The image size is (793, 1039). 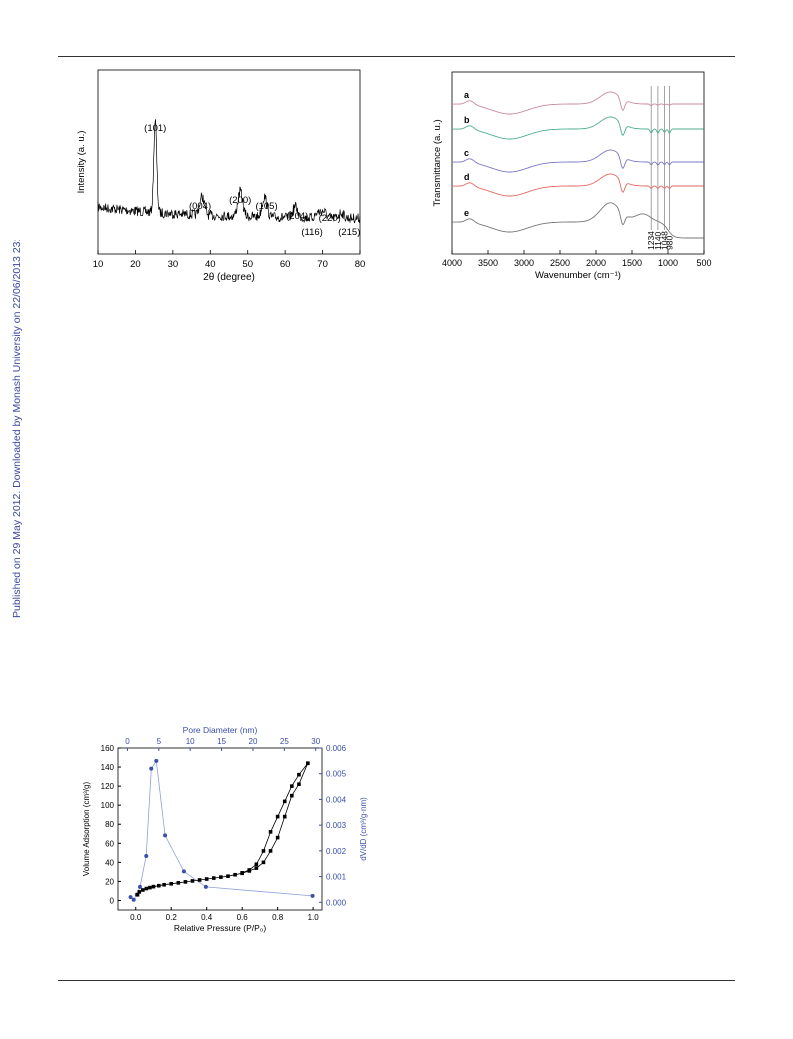 What do you see at coordinates (668, 263) in the screenshot?
I see `ftir-x-tick-label: 1000` at bounding box center [668, 263].